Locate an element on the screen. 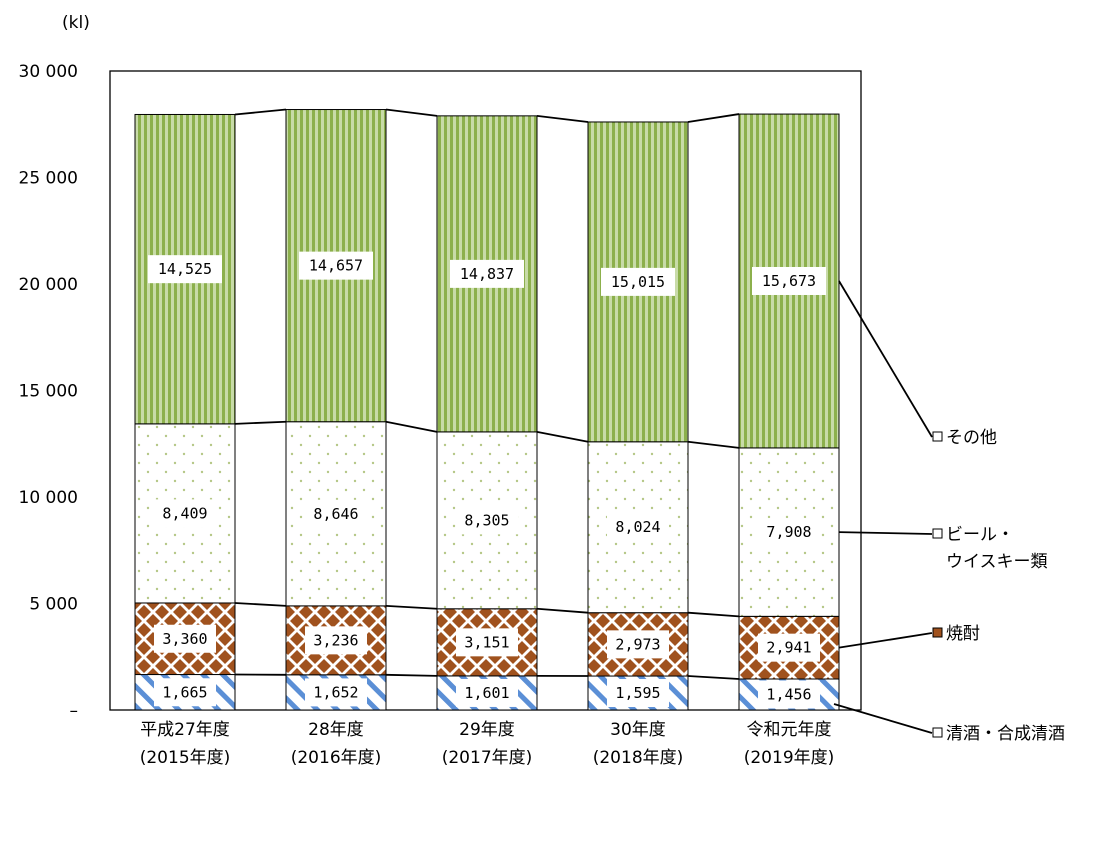 Image resolution: width=1112 pixels, height=857 pixels. data-label: 14,525 is located at coordinates (185, 269).